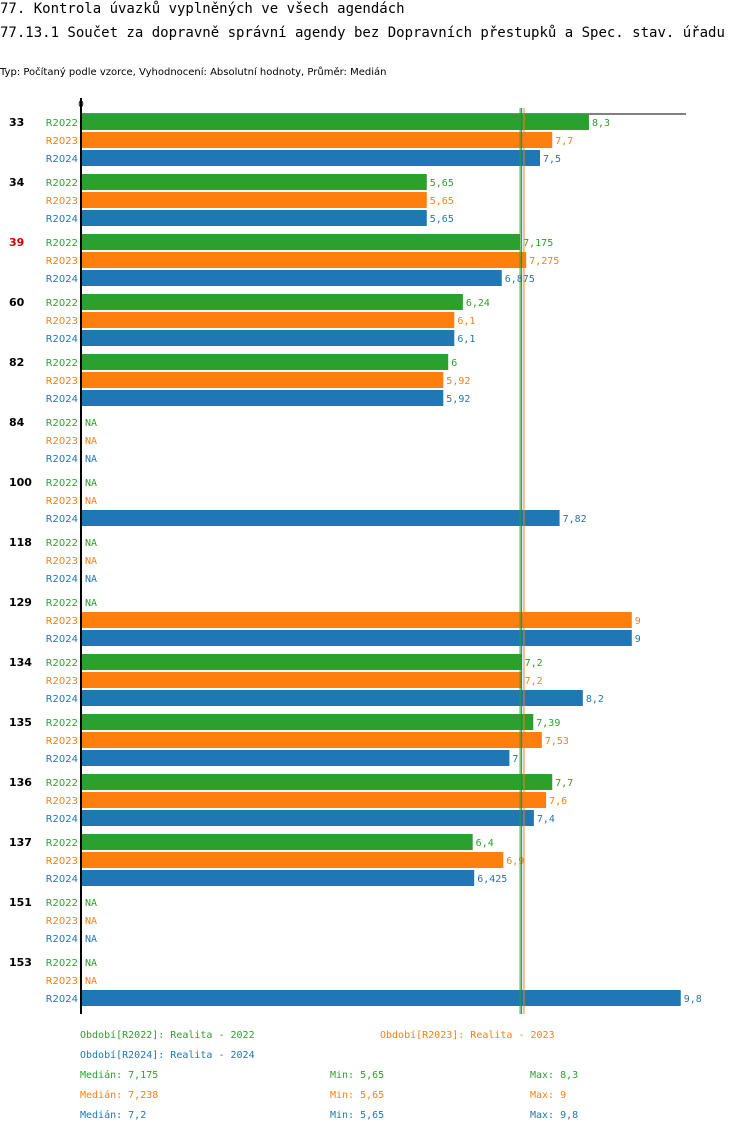 The width and height of the screenshot is (750, 1134). Describe the element at coordinates (20, 542) in the screenshot. I see `group-label: 118` at that location.